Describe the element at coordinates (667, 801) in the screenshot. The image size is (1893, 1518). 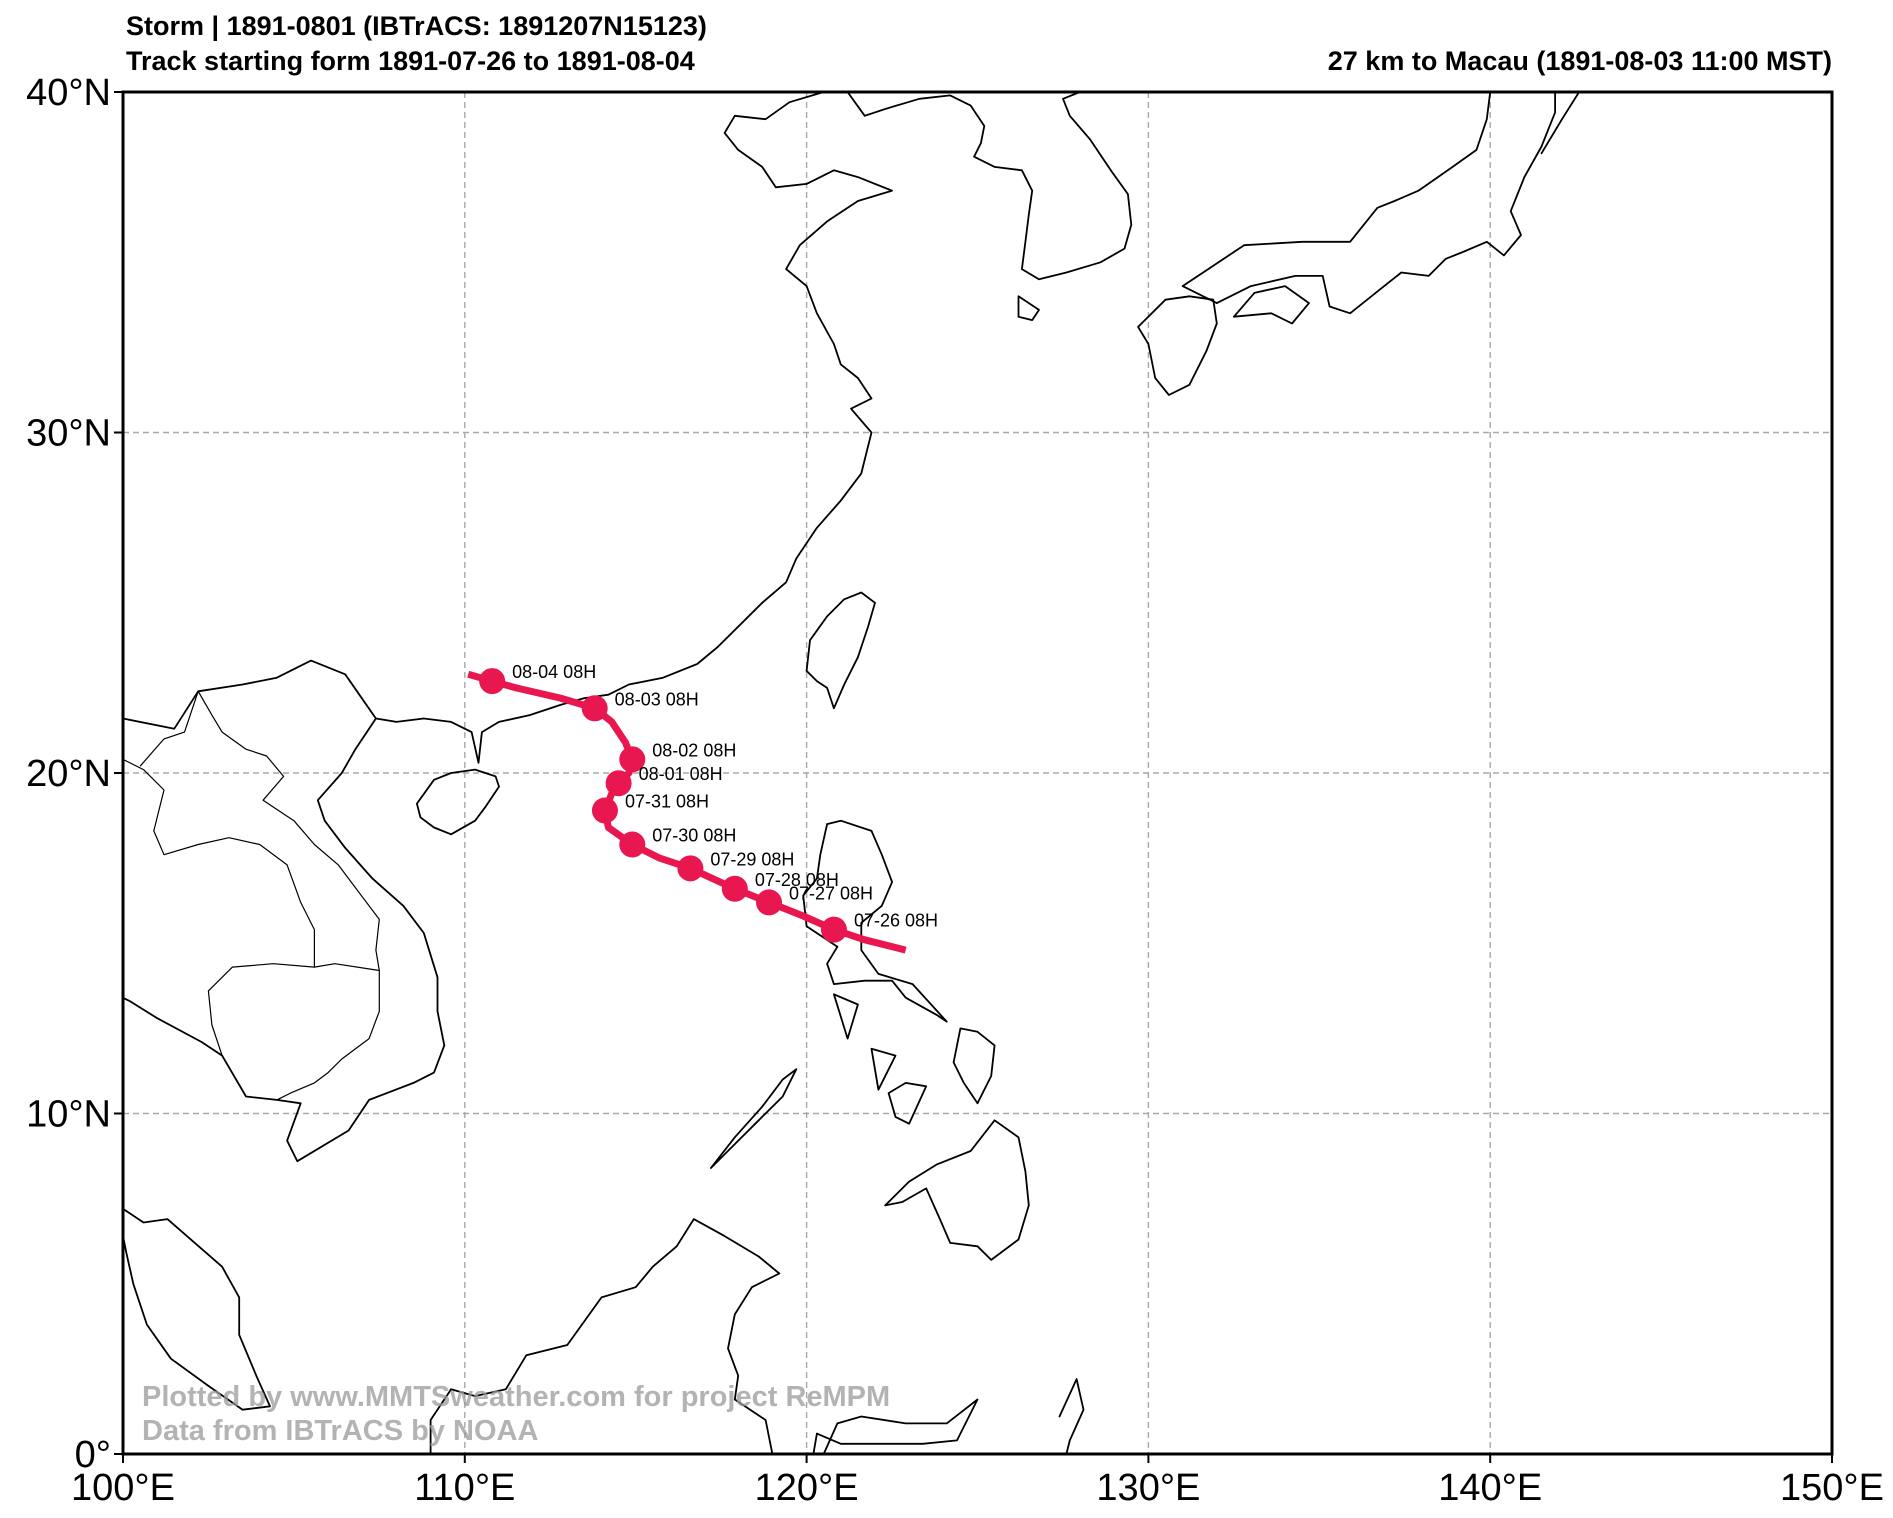
I see `track-point-label: 07-31 08H` at that location.